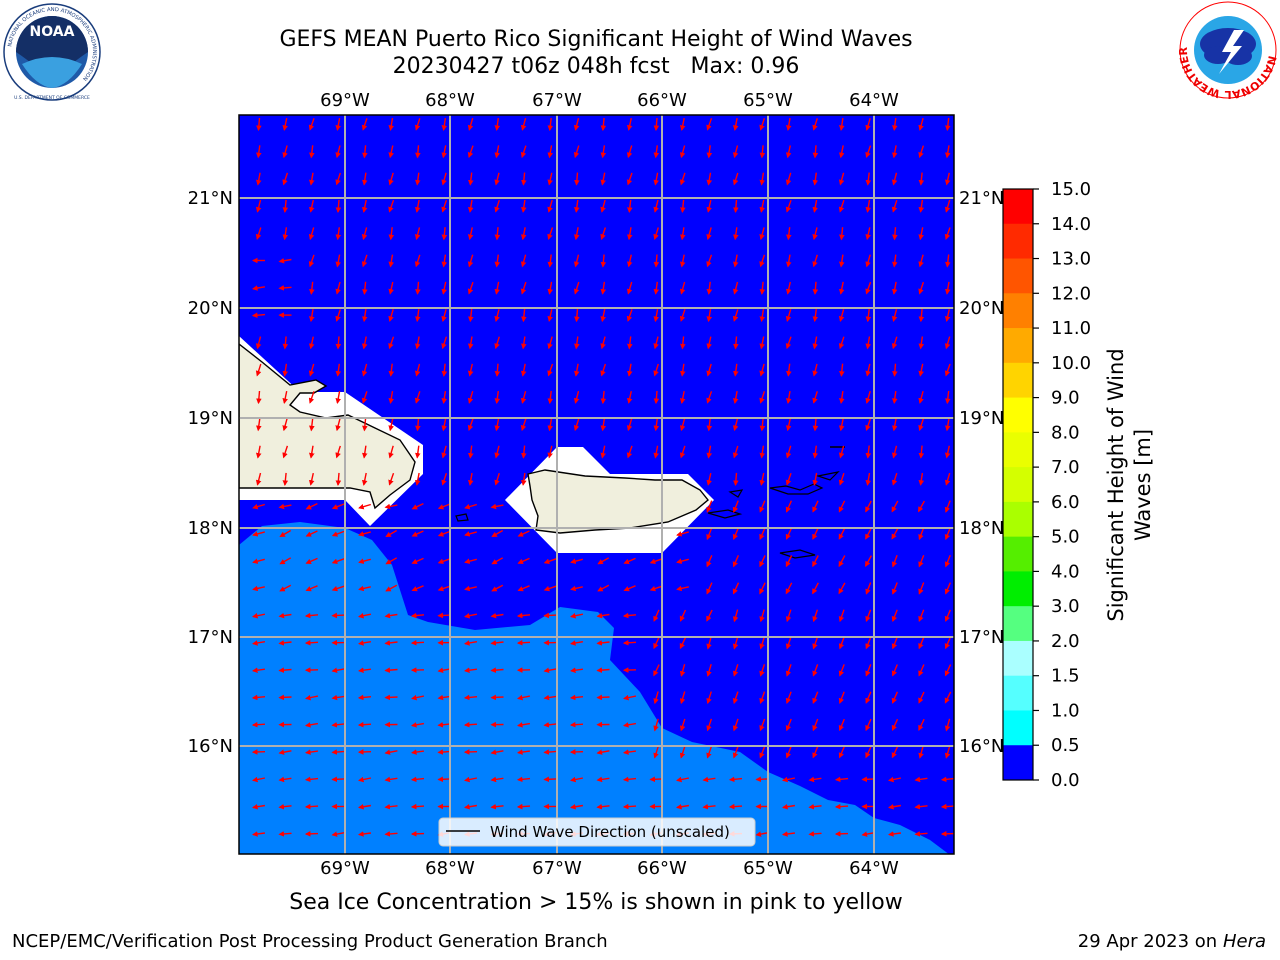 This screenshot has height=960, width=1280. Describe the element at coordinates (210, 528) in the screenshot. I see `lat-tick-label-left: 18°N` at that location.